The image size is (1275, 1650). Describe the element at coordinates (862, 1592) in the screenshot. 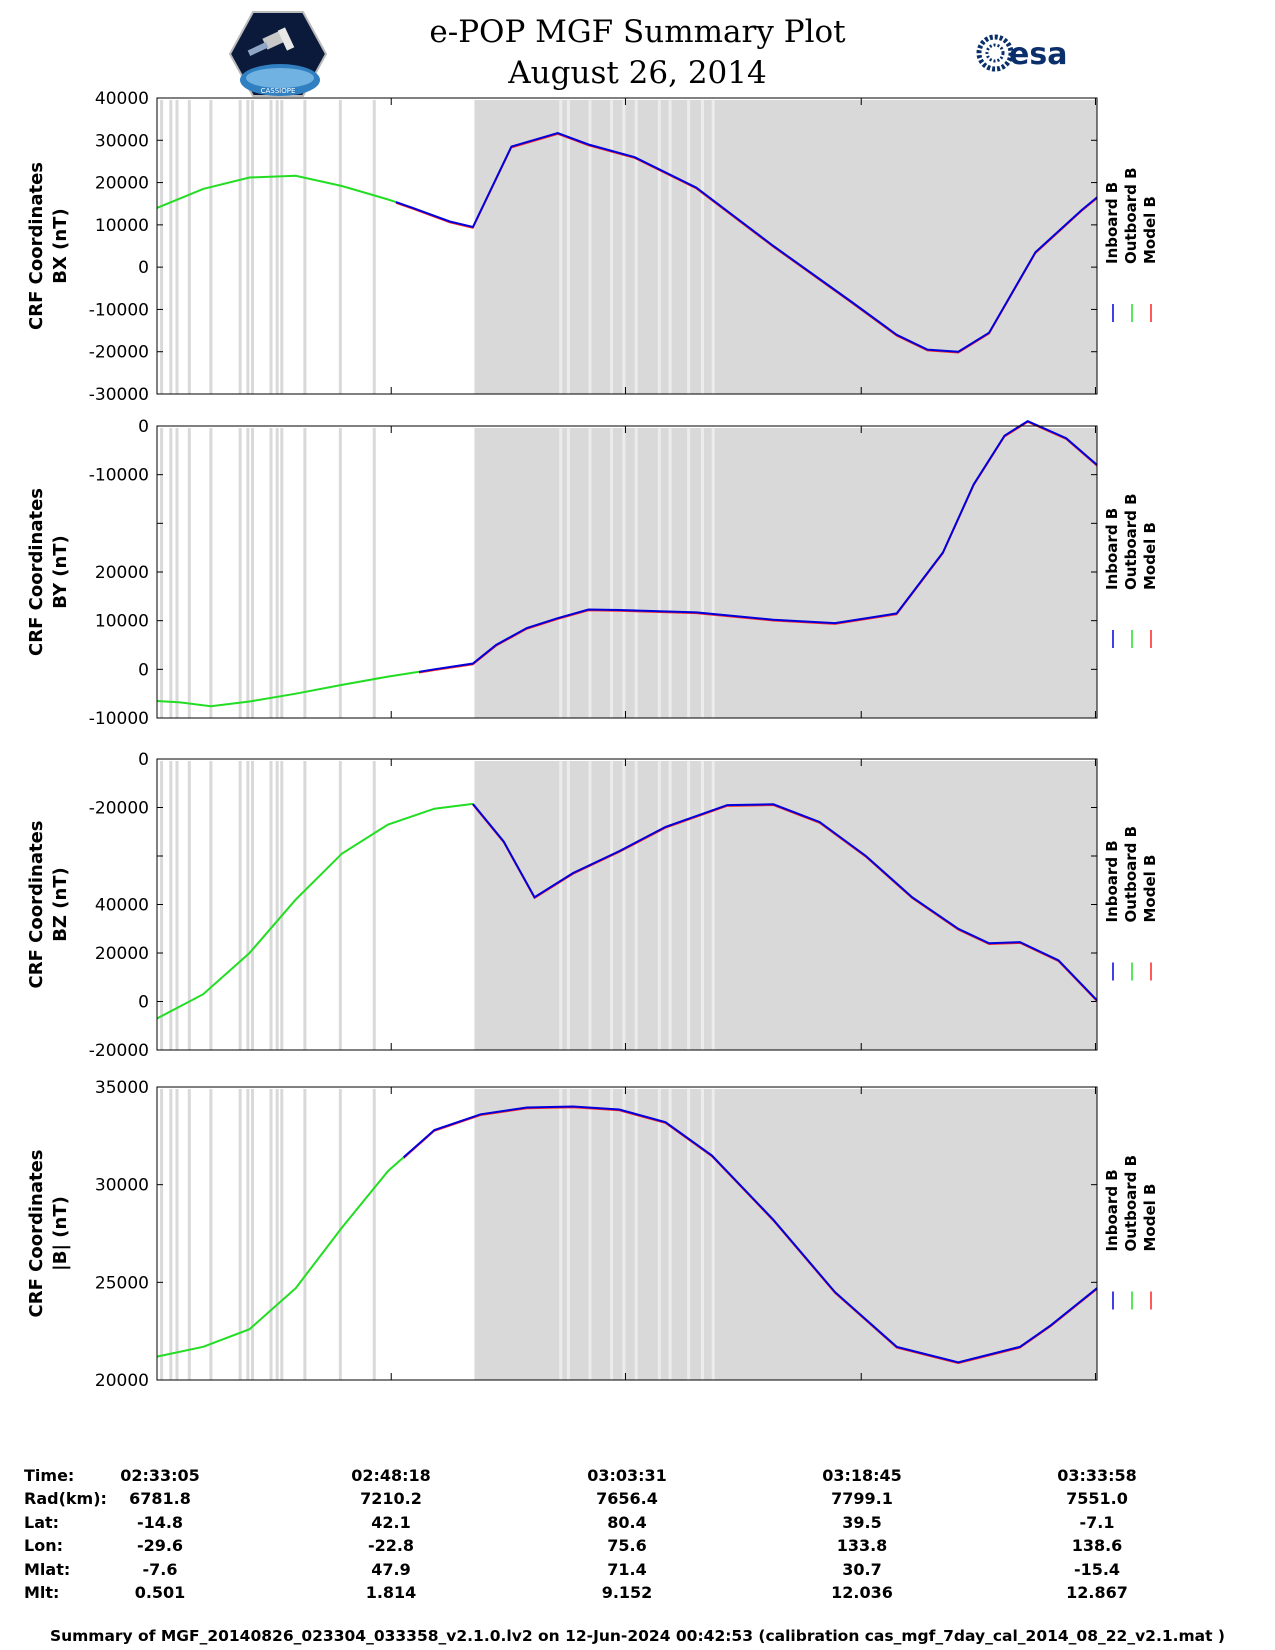

I see `table-cell: 12.036` at that location.